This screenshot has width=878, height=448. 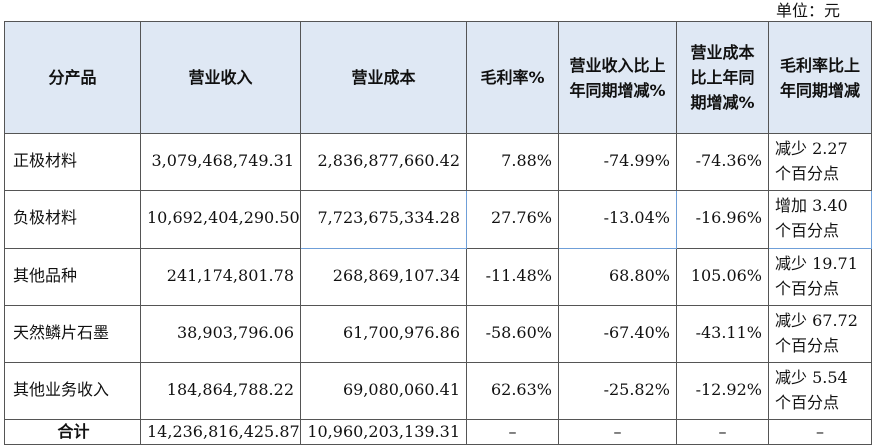 I want to click on cell-cost-change: -43.11%, so click(x=722, y=334).